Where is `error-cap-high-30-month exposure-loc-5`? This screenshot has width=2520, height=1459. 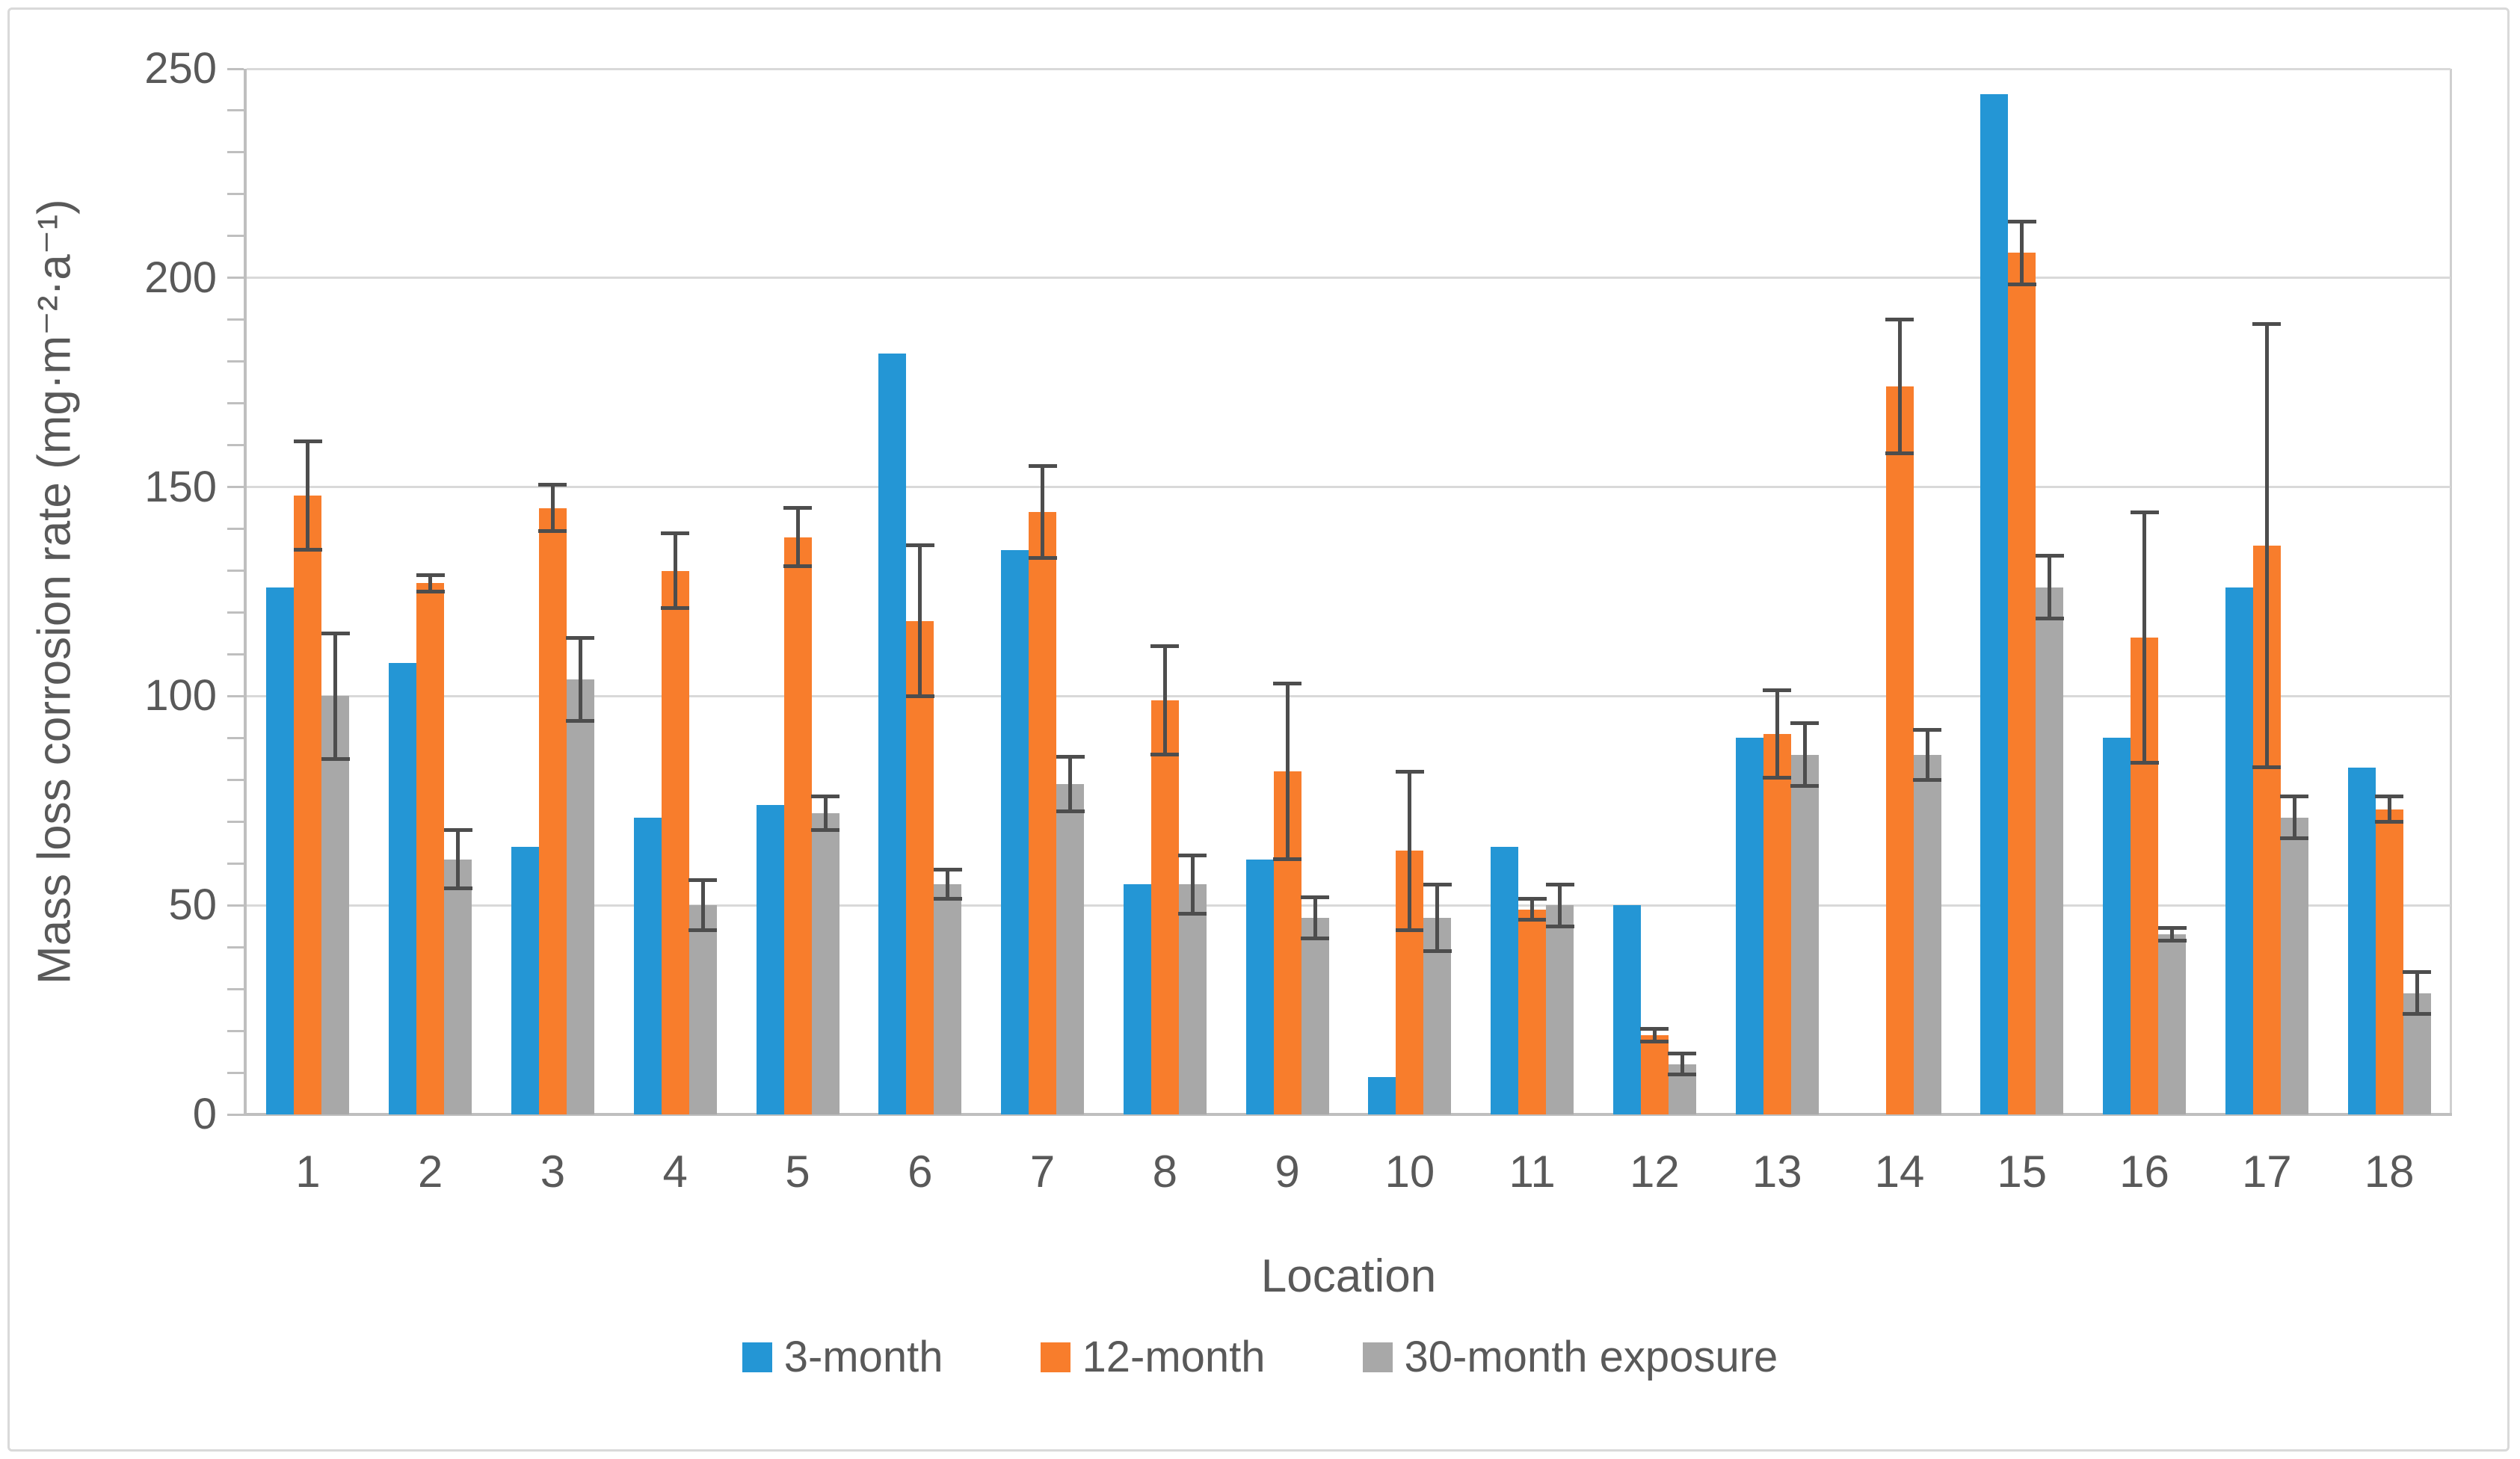 error-cap-high-30-month exposure-loc-5 is located at coordinates (825, 797).